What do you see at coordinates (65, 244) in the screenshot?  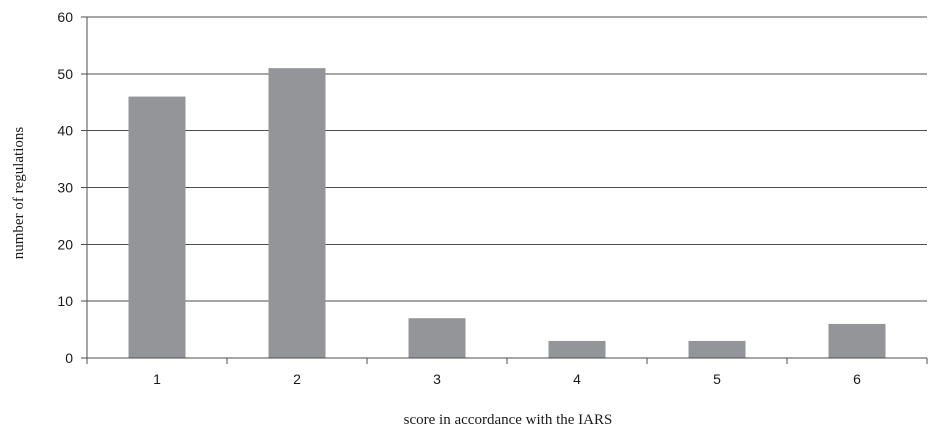 I see `y-tick-label: 20` at bounding box center [65, 244].